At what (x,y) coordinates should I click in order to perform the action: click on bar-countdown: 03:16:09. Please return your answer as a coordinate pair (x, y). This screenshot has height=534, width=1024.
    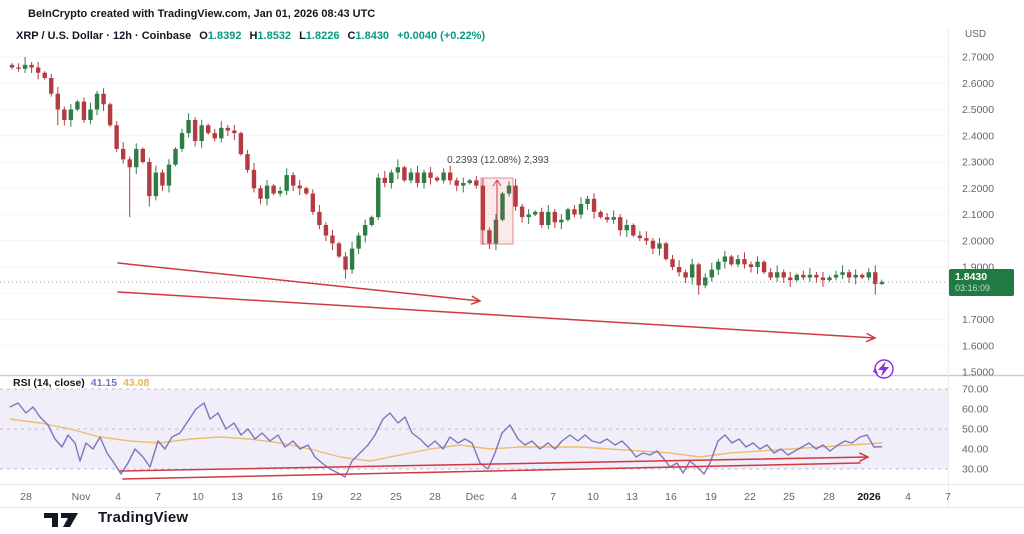
    Looking at the image, I should click on (973, 288).